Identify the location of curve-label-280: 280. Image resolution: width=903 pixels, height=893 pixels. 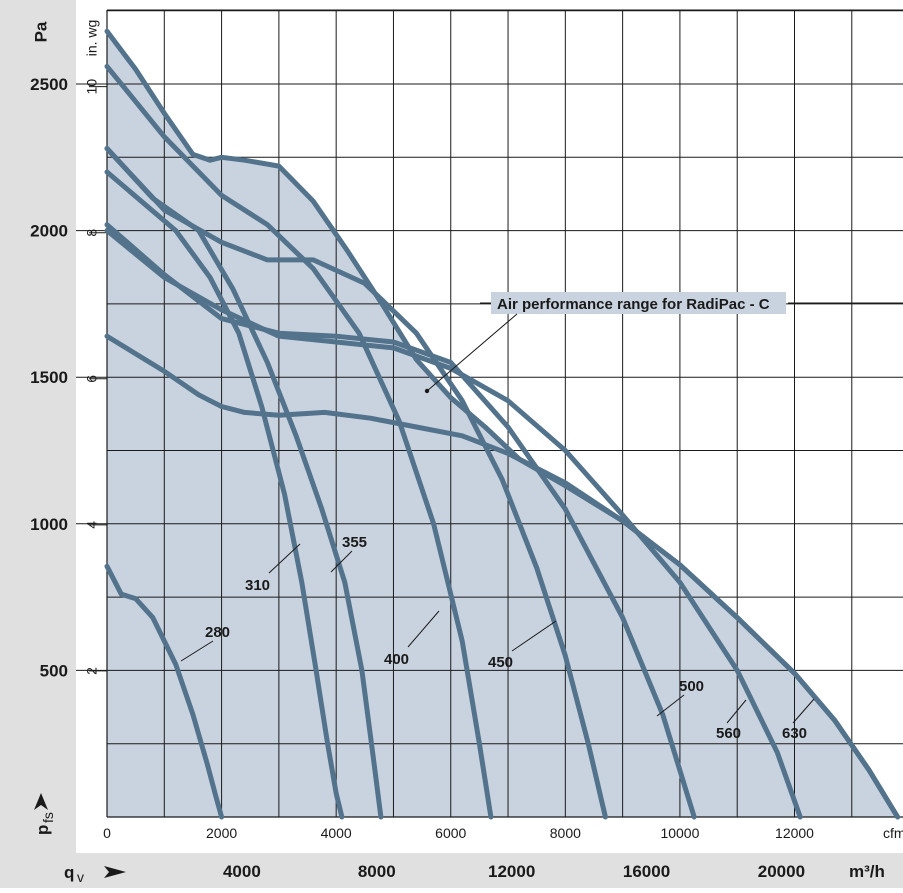
(217, 632).